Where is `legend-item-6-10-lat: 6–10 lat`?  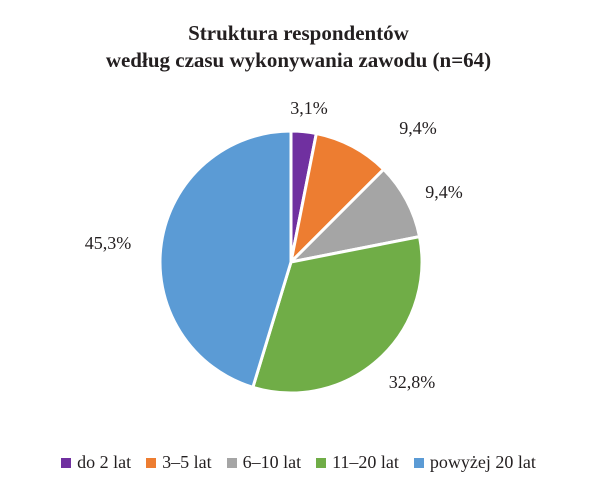
legend-item-6-10-lat: 6–10 lat is located at coordinates (264, 462).